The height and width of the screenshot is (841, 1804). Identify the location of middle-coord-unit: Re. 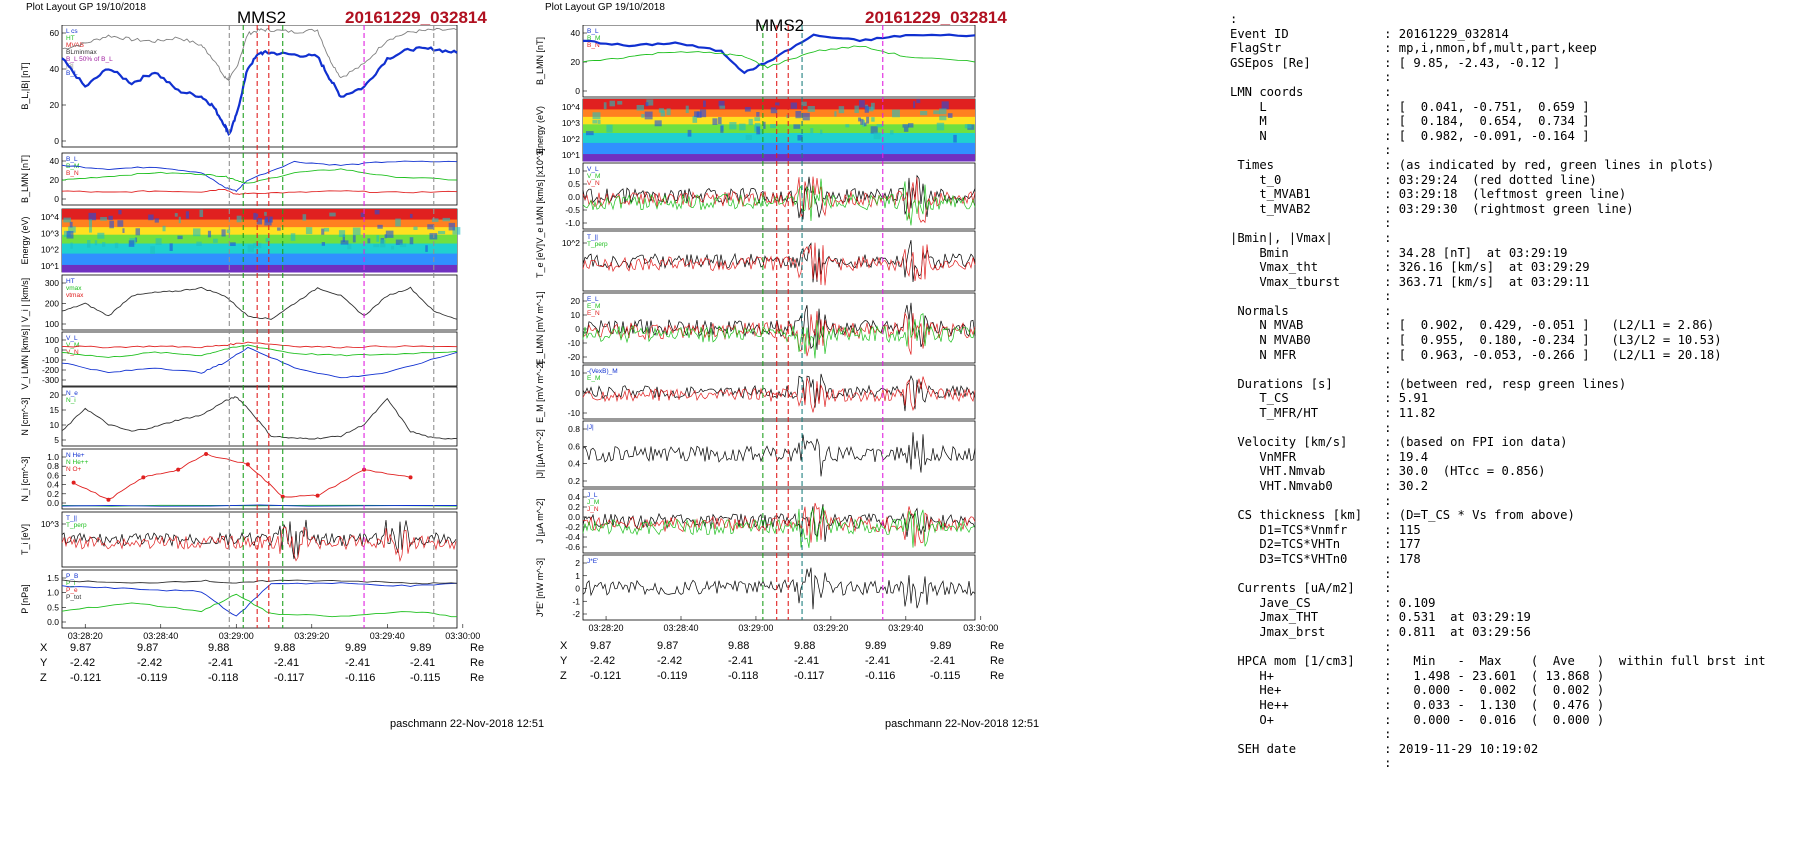
(997, 676).